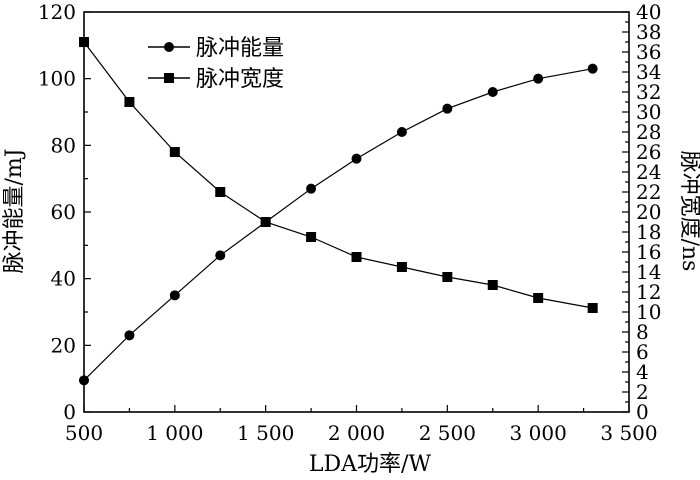 The width and height of the screenshot is (700, 480). What do you see at coordinates (63, 145) in the screenshot?
I see `y-left-tick-label: 80` at bounding box center [63, 145].